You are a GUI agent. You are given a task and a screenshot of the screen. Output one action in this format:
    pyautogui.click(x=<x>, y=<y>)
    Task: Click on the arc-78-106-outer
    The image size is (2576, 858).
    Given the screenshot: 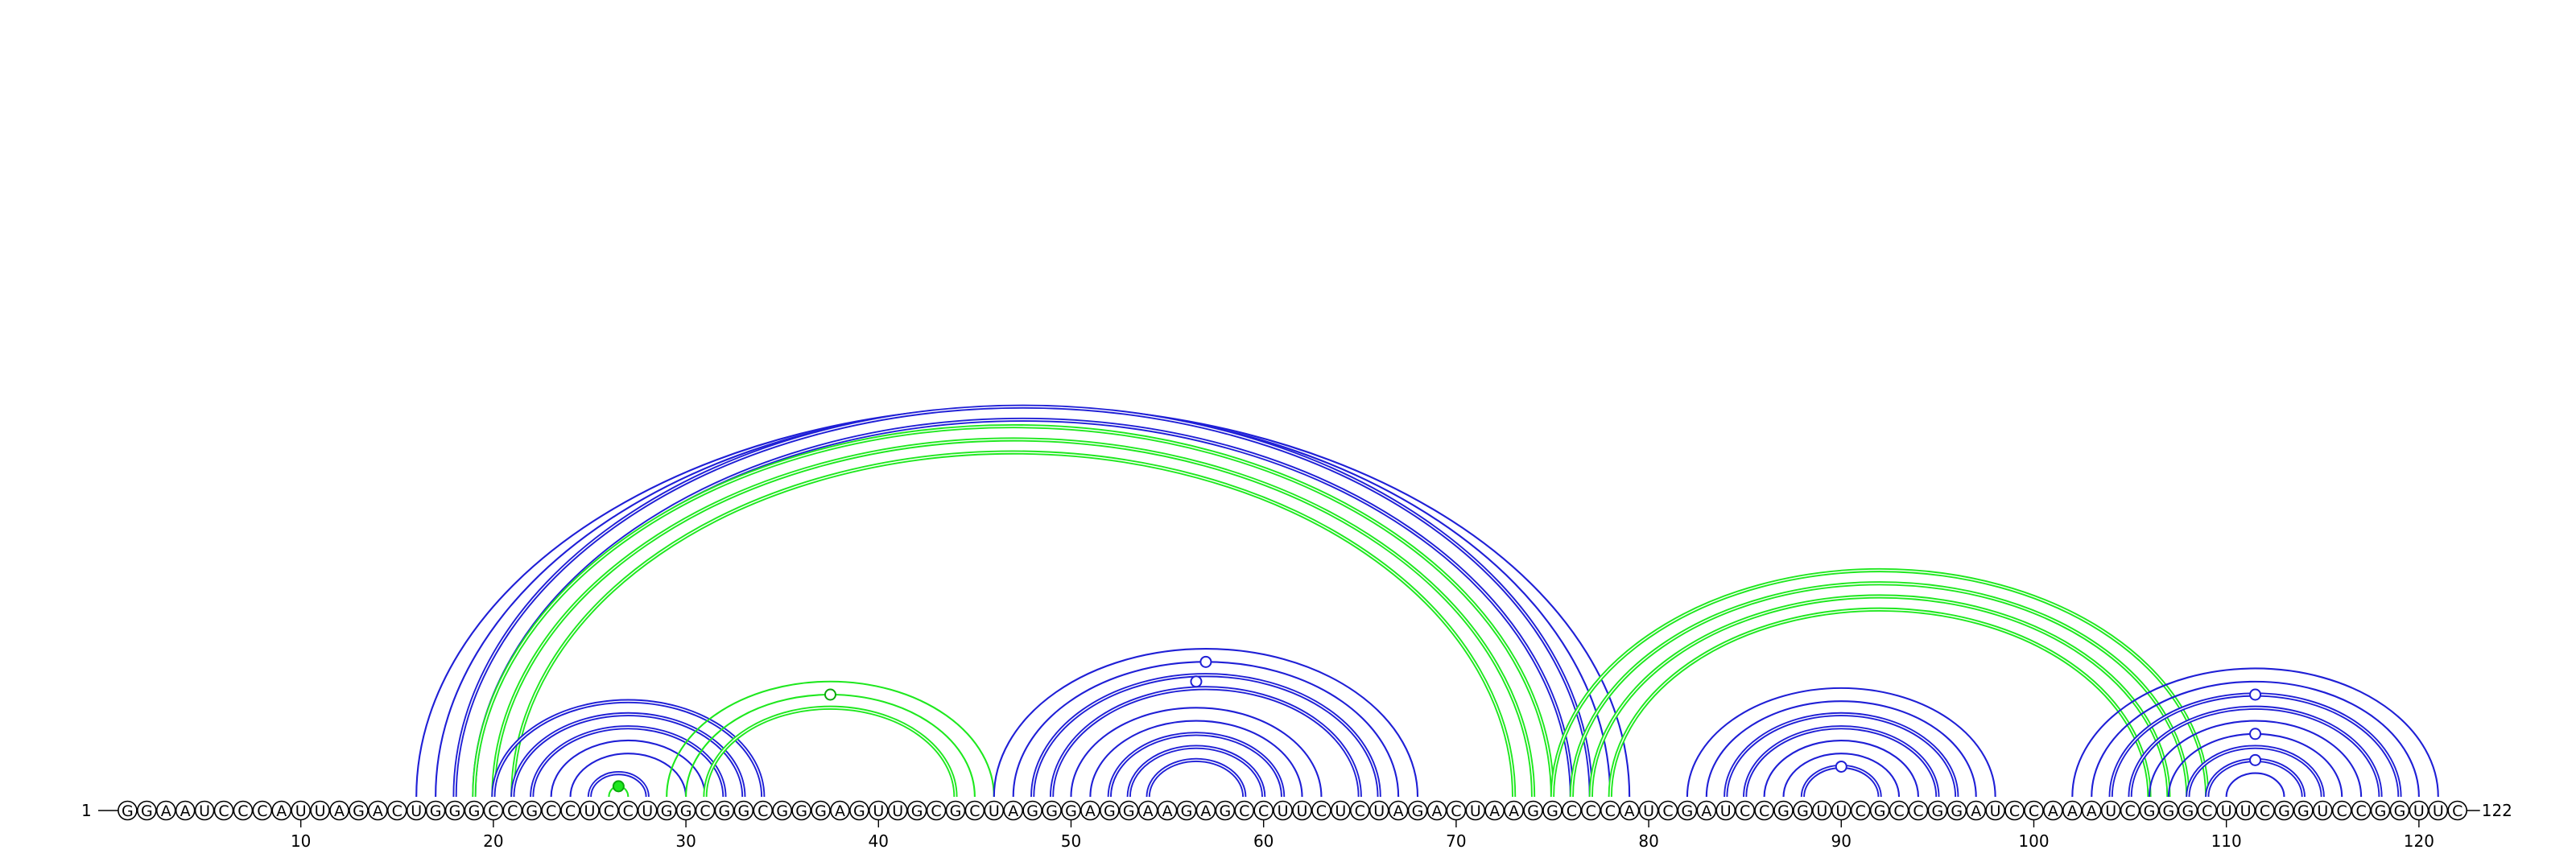 What is the action you would take?
    pyautogui.click(x=1880, y=702)
    